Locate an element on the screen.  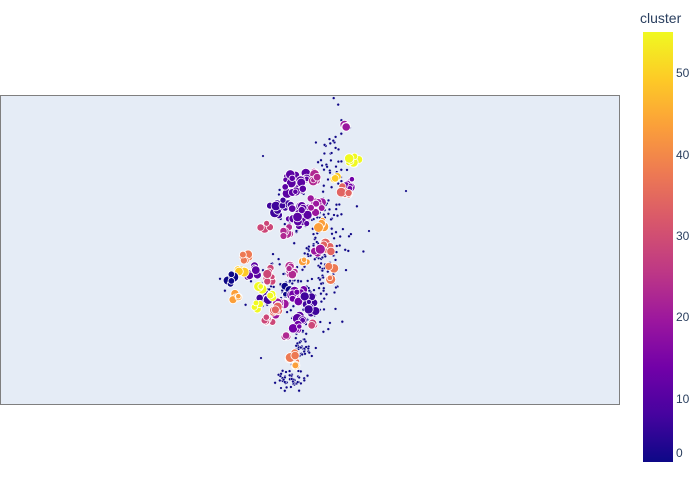
colorbar-tick-40: 40 is located at coordinates (683, 155).